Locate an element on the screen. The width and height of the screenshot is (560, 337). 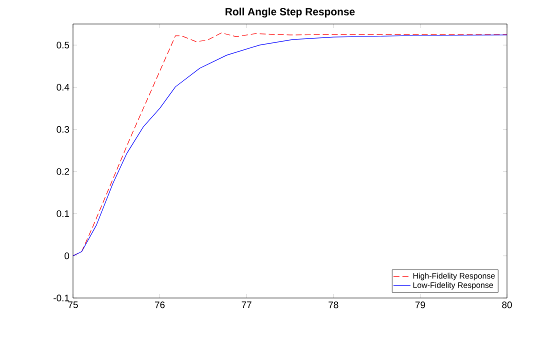
x-tick-label: 76 is located at coordinates (160, 305).